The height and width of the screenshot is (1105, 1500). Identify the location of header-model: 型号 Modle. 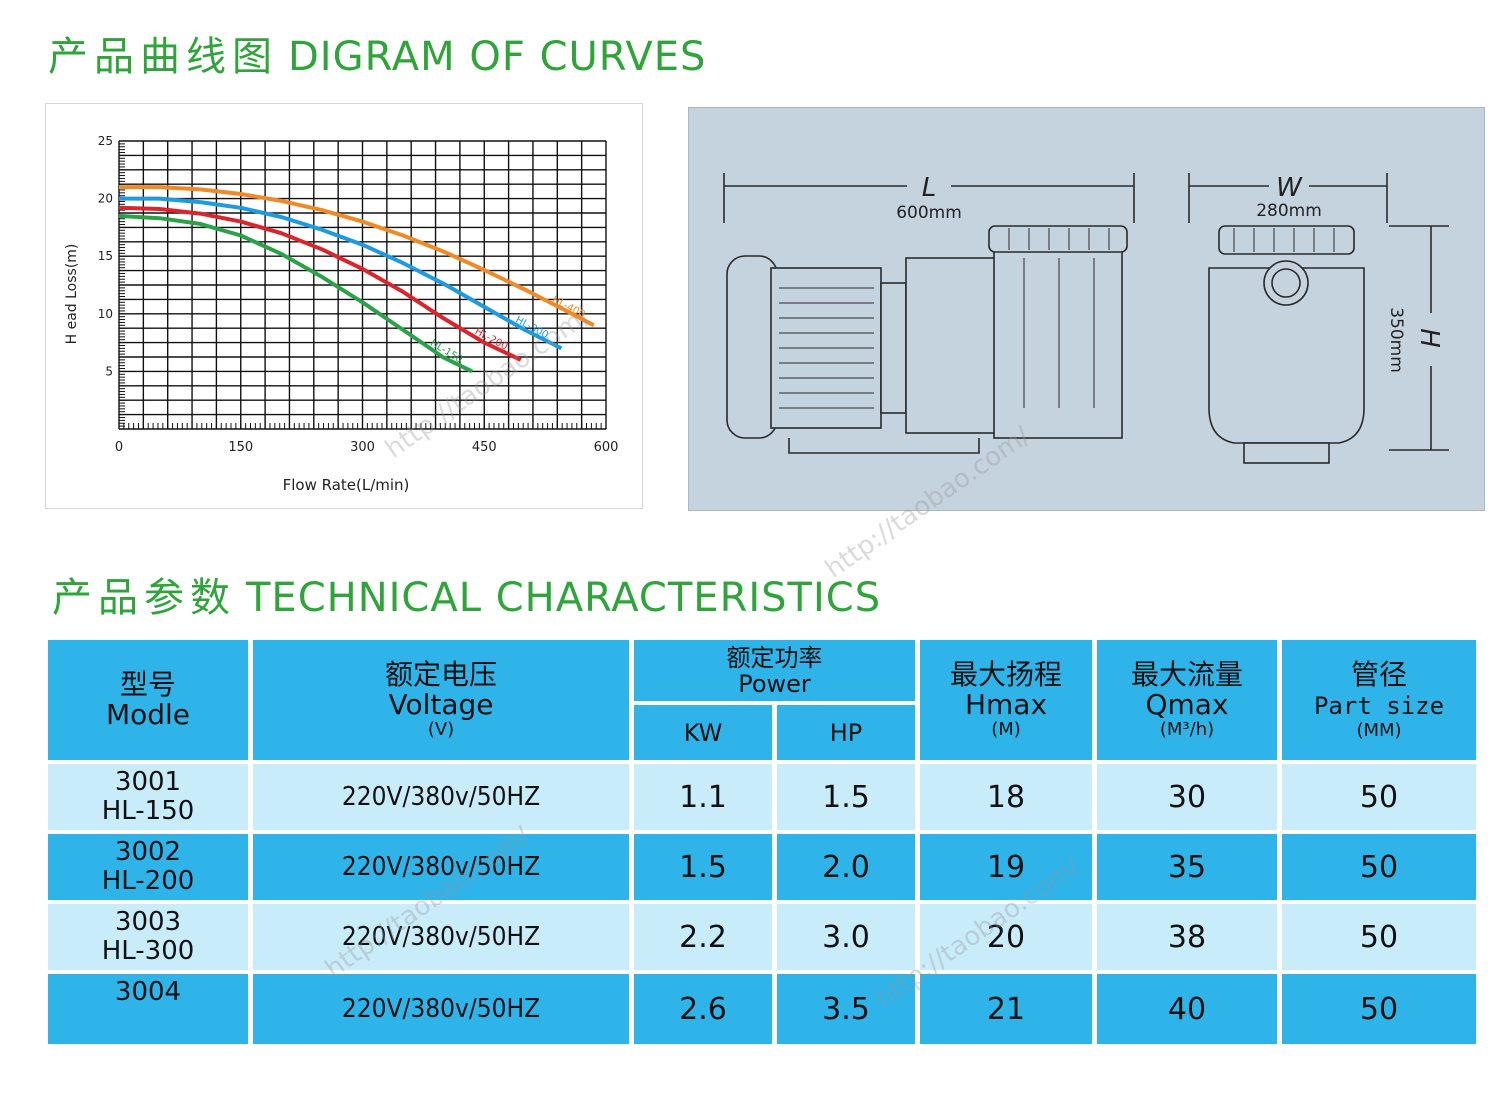
(148, 700).